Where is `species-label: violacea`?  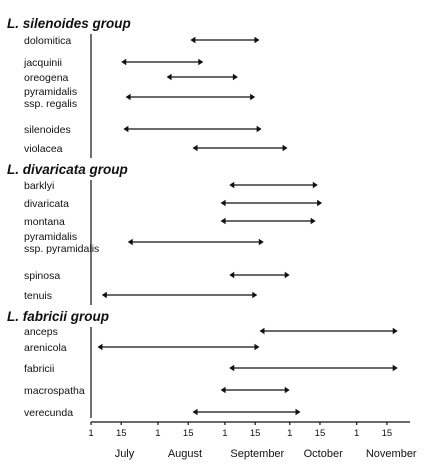
species-label: violacea is located at coordinates (43, 149).